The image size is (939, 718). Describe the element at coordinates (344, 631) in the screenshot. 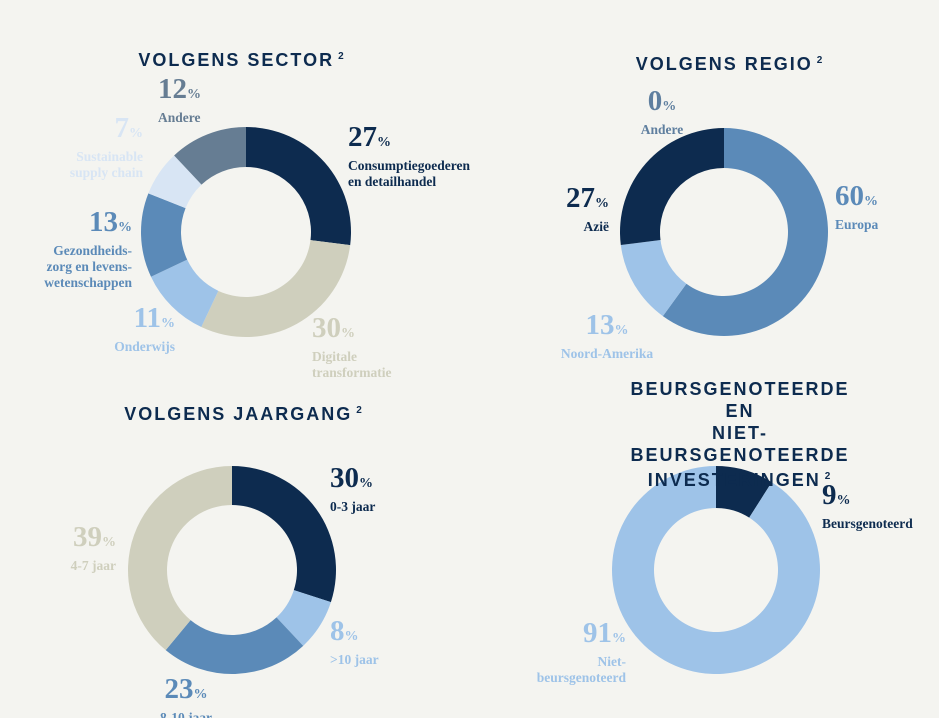

I see `value-label: 8%` at that location.